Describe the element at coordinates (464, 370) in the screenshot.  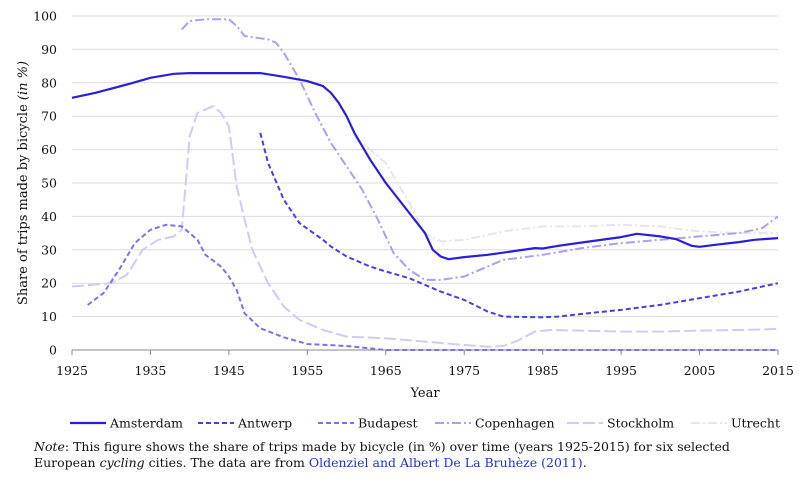
I see `x-tick-label: 1975` at that location.